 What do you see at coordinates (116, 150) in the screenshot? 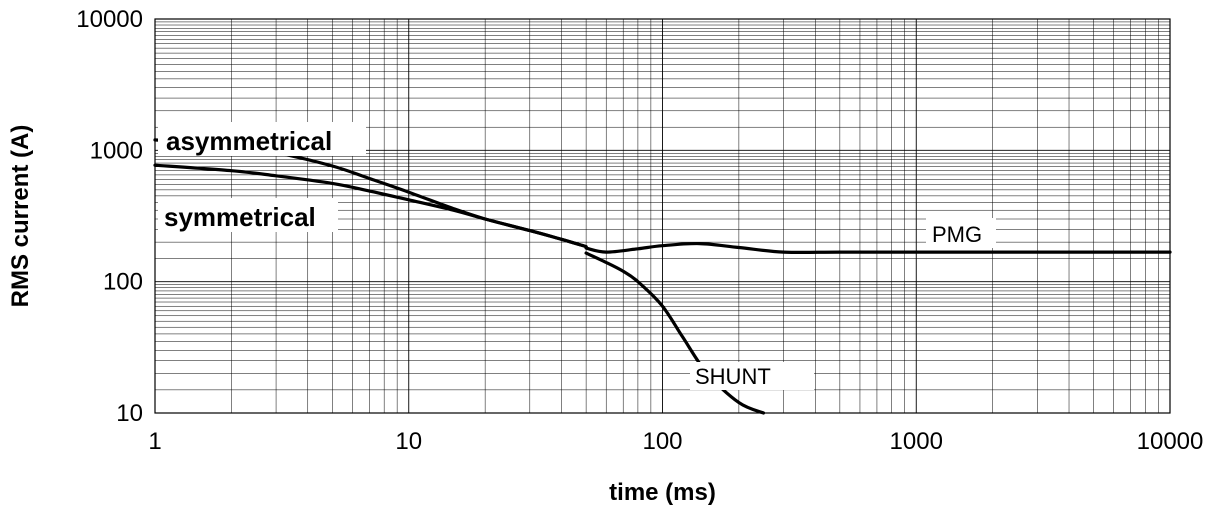
I see `y-tick-label: 1000` at bounding box center [116, 150].